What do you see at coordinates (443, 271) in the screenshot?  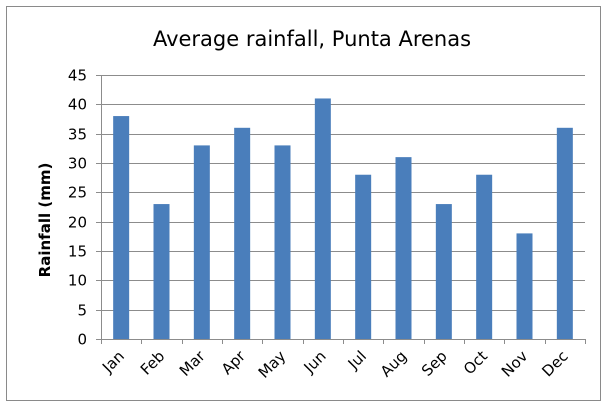 I see `bar-sep` at bounding box center [443, 271].